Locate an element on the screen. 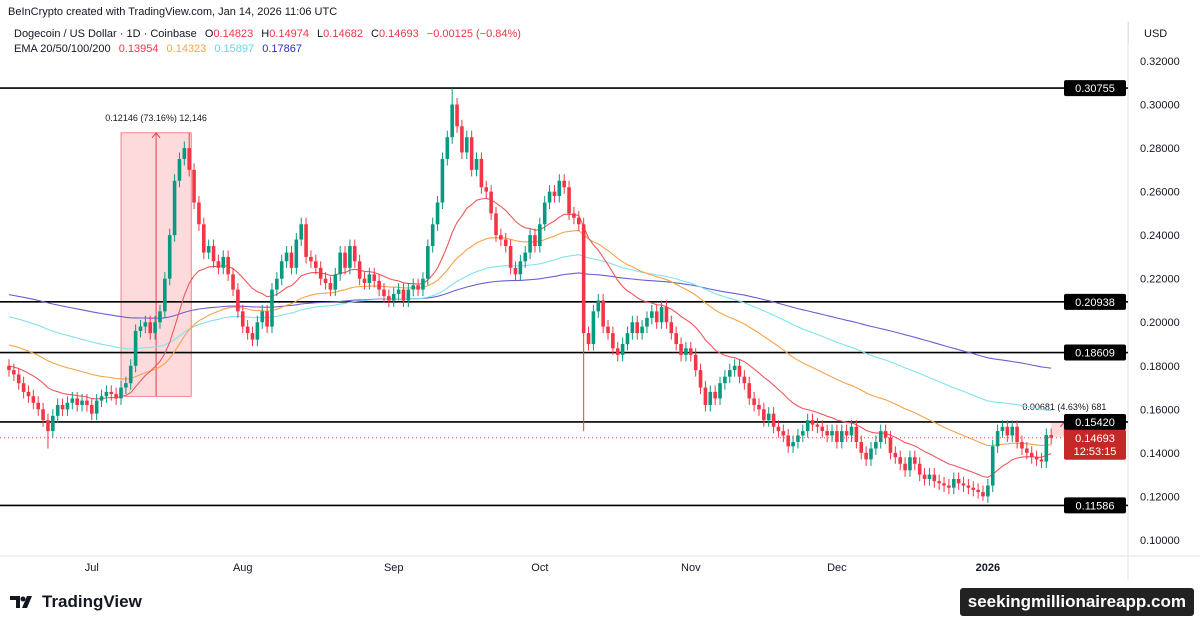 This screenshot has height=624, width=1200. ema200-value: 0.17867 is located at coordinates (282, 49).